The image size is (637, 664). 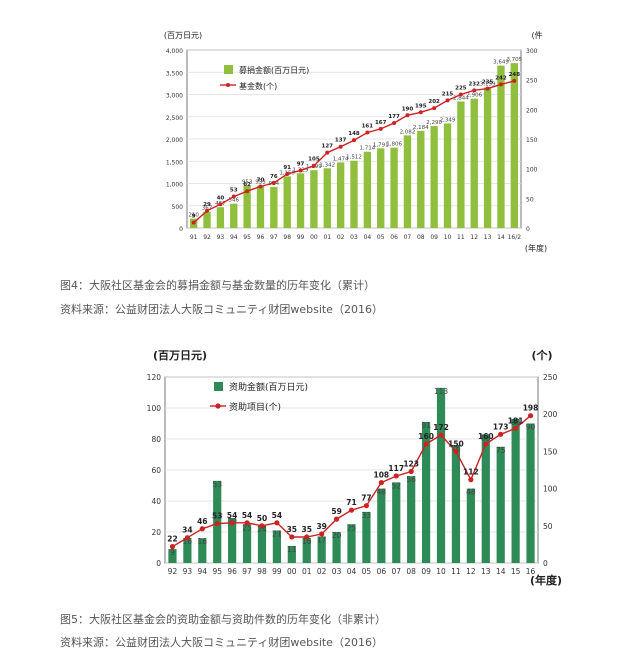 I want to click on fig4-legend-bar-label: 募捐金额(百万日元), so click(x=274, y=70).